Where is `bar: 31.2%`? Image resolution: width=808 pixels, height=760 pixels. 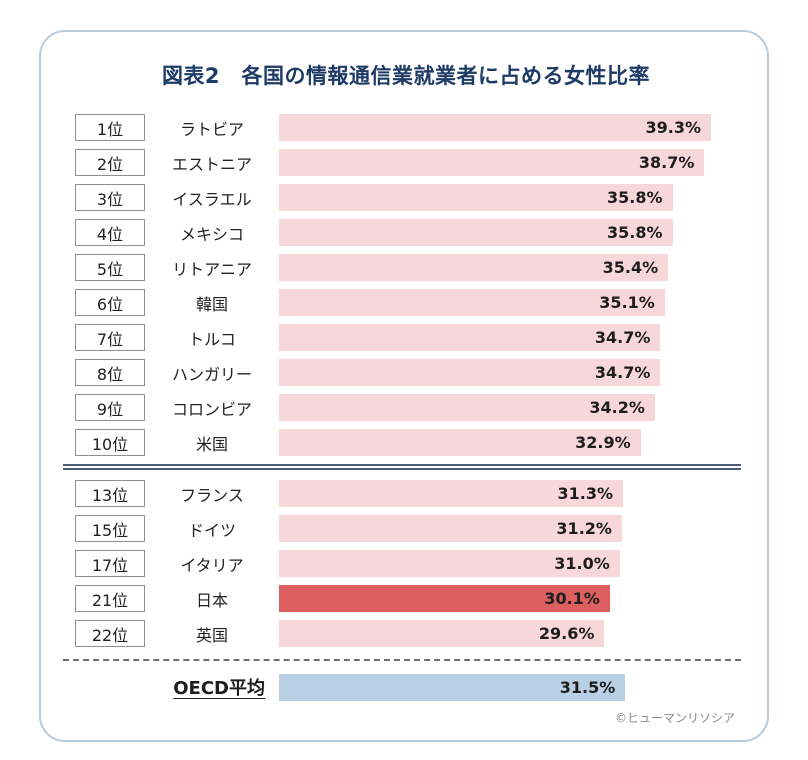 bar: 31.2% is located at coordinates (450, 528).